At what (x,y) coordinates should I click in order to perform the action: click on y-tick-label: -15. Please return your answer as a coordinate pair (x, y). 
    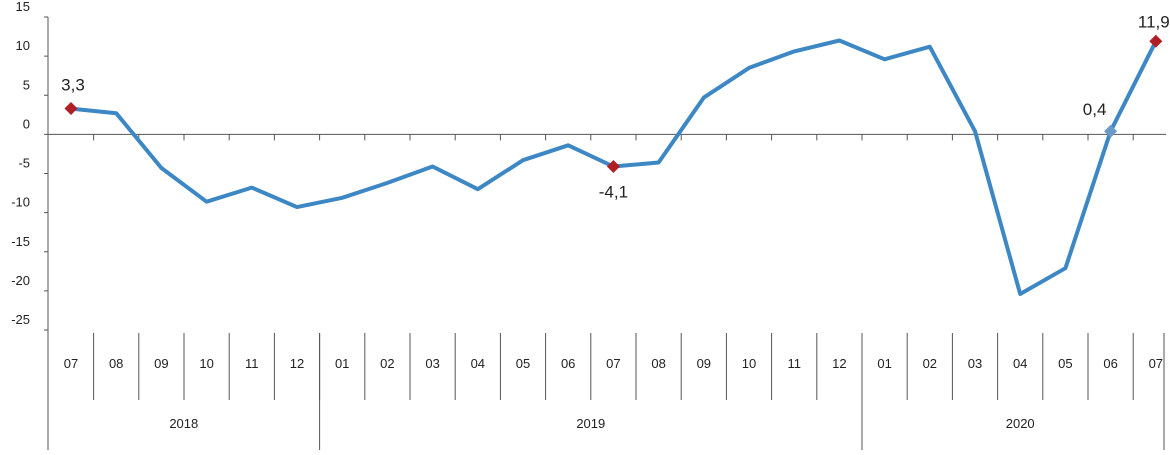
    Looking at the image, I should click on (20, 241).